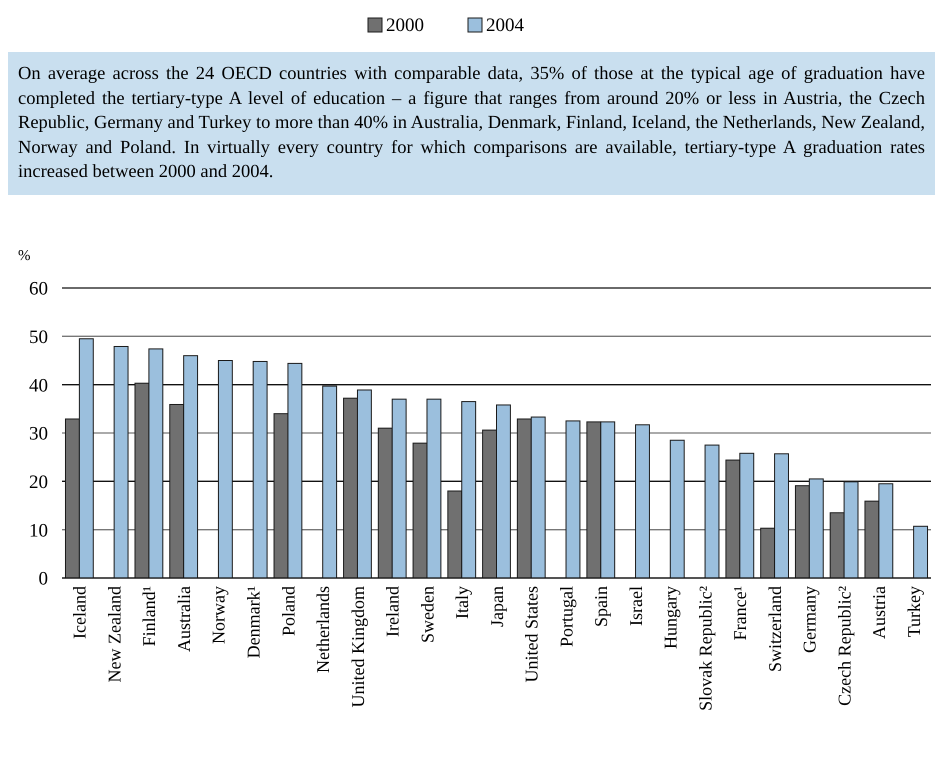 The width and height of the screenshot is (943, 764). I want to click on x-tick-label: Czech Republic², so click(844, 646).